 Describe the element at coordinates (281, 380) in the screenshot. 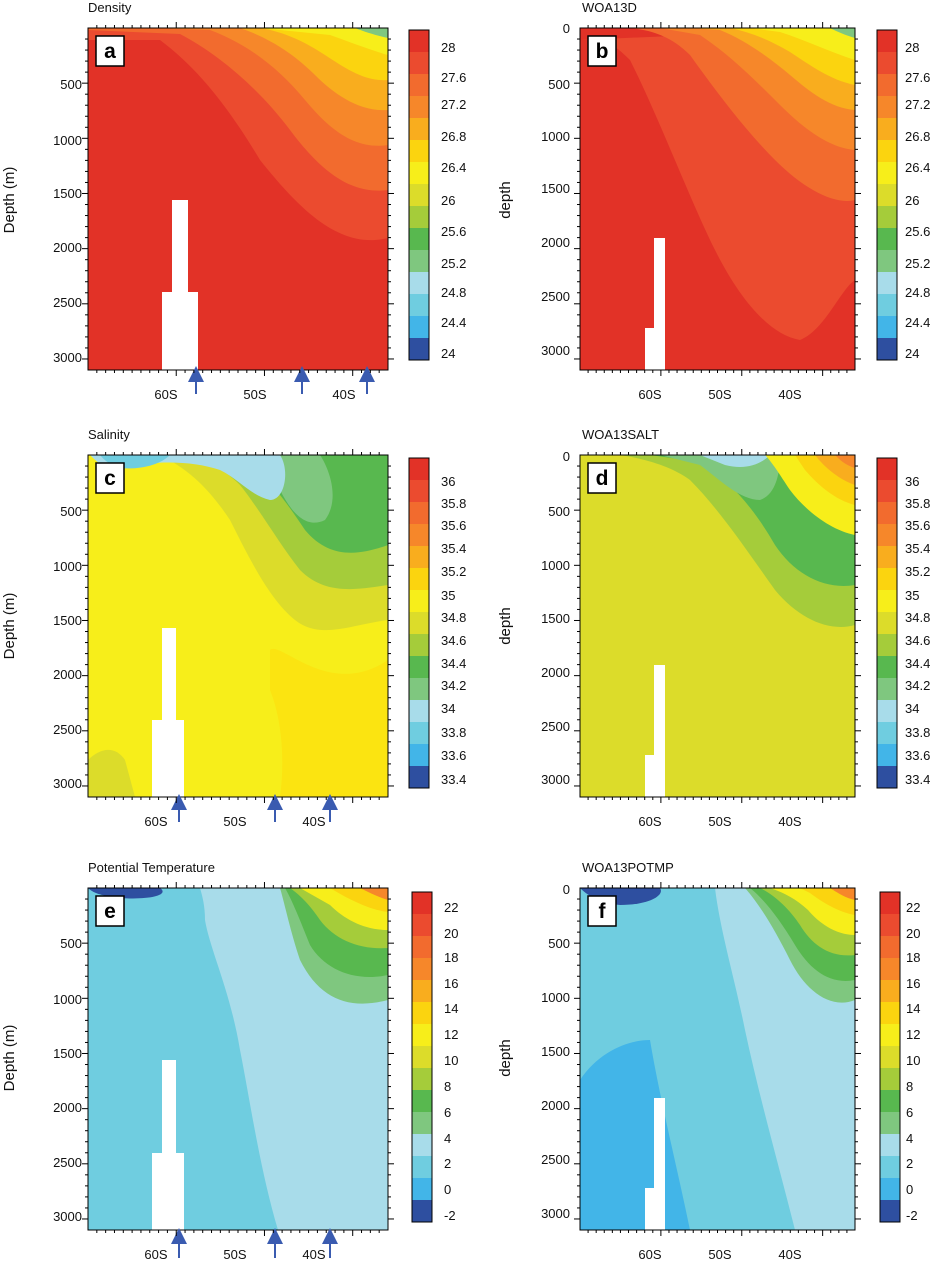

I see `location-arrows` at that location.